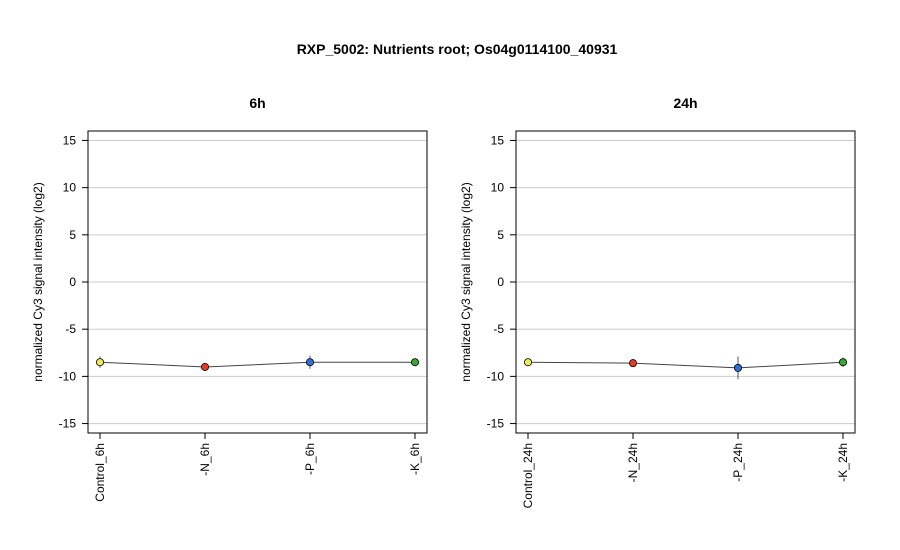 This screenshot has height=550, width=900. Describe the element at coordinates (738, 462) in the screenshot. I see `x-tick-label: -P_24h` at that location.